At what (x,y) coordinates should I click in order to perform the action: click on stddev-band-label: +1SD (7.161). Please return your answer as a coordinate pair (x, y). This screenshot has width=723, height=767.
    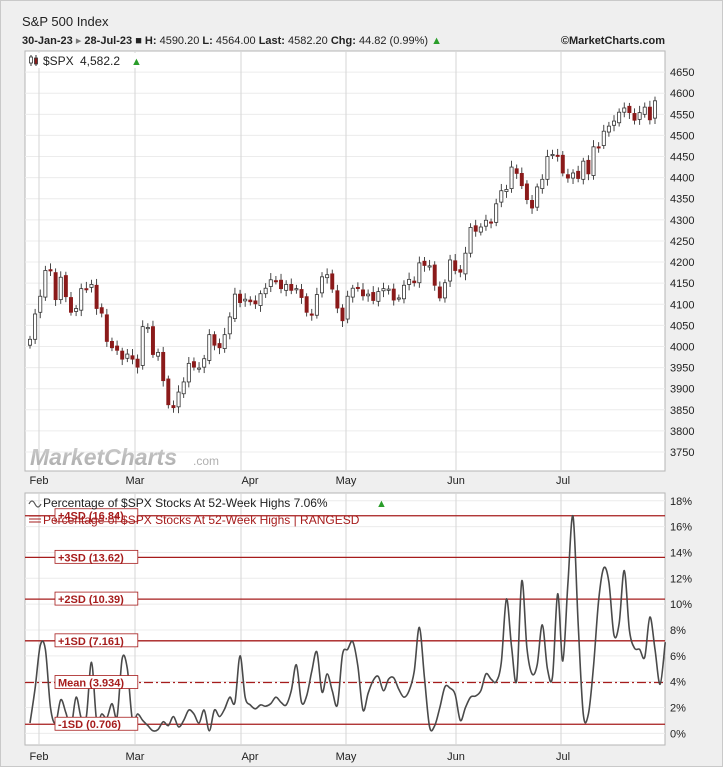
    Looking at the image, I should click on (96, 640).